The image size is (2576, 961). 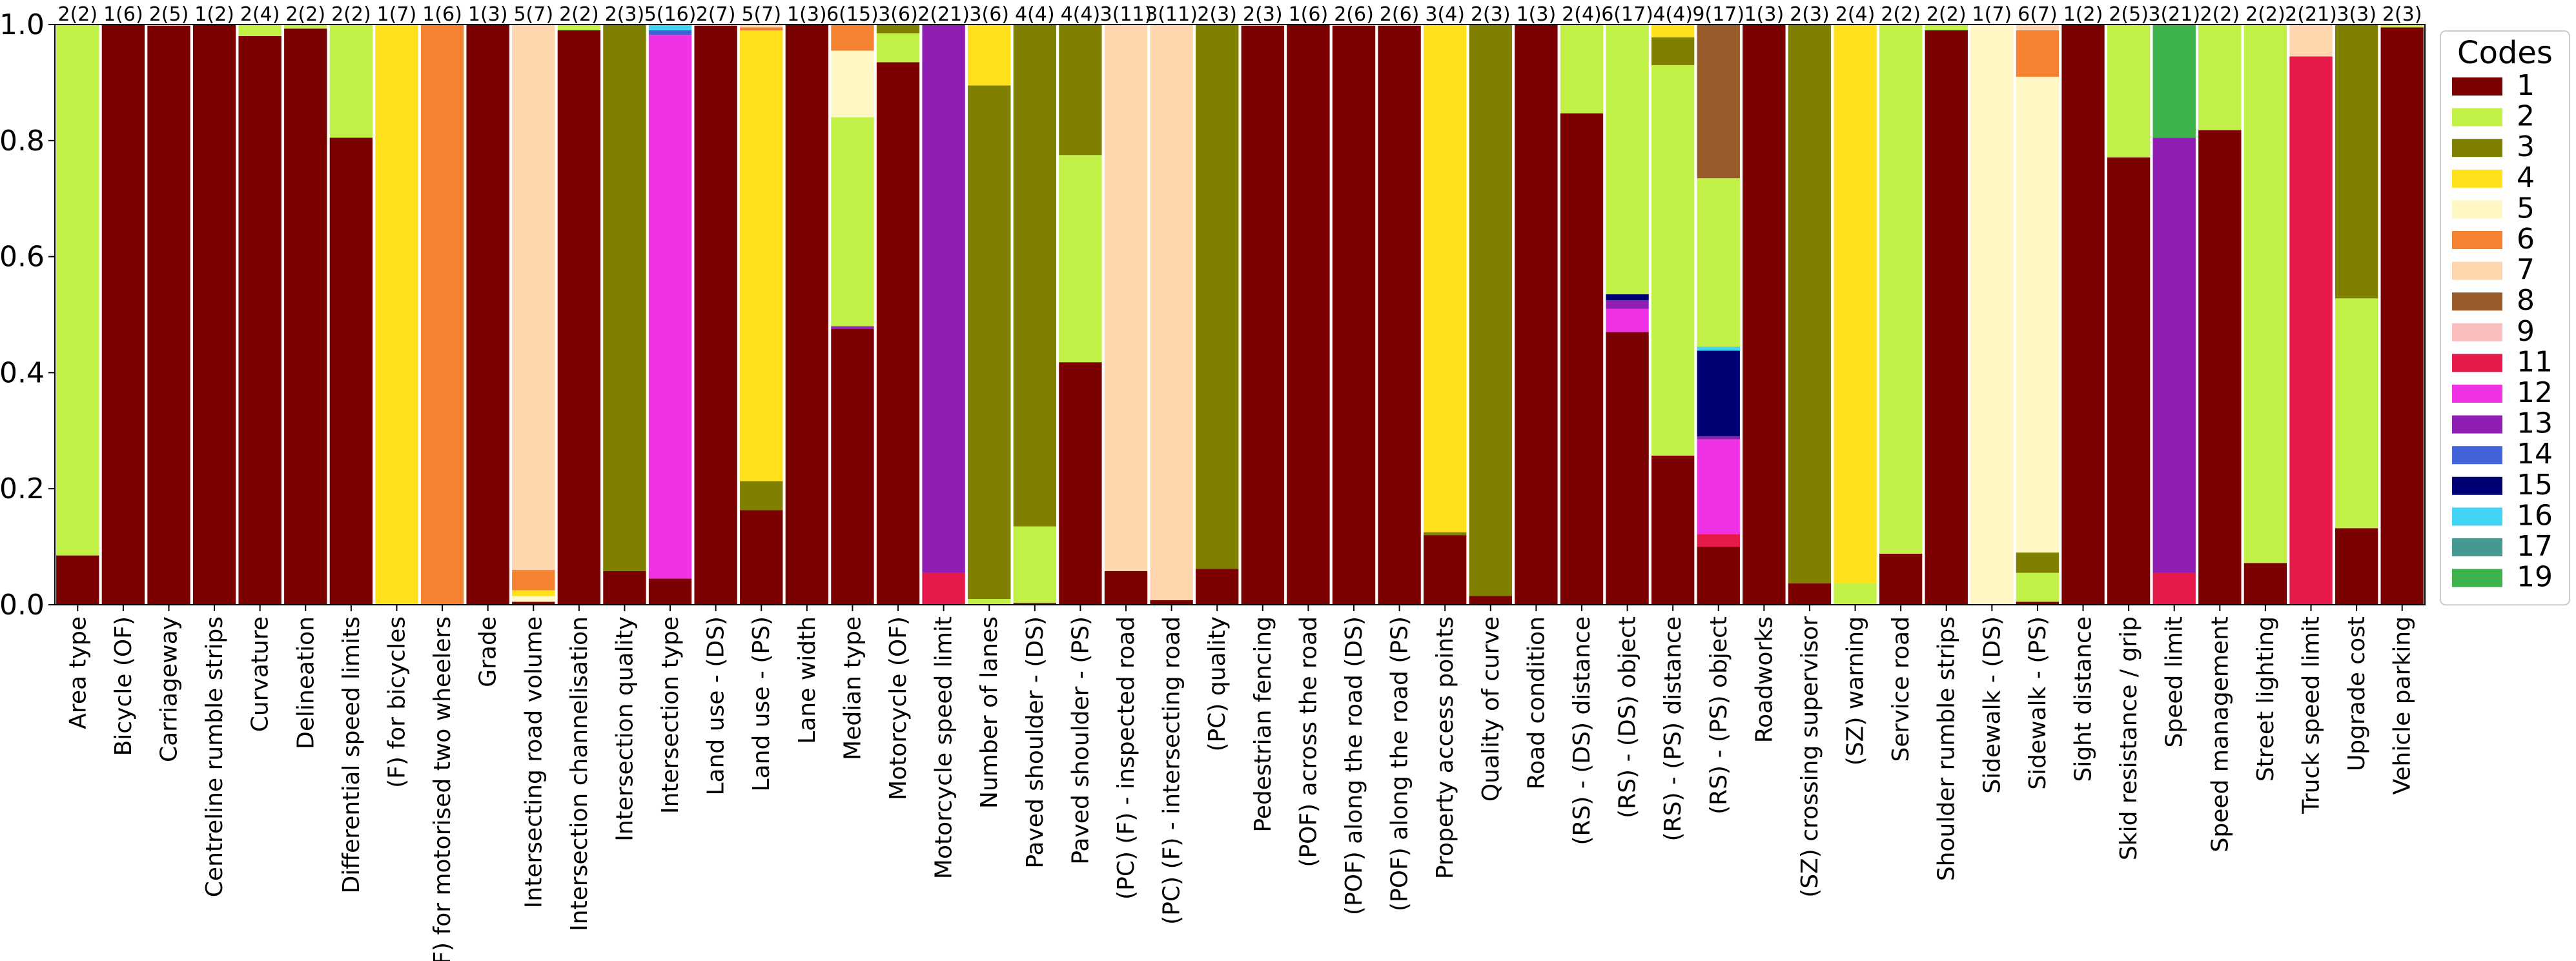 I want to click on legend-label: 5, so click(x=2526, y=208).